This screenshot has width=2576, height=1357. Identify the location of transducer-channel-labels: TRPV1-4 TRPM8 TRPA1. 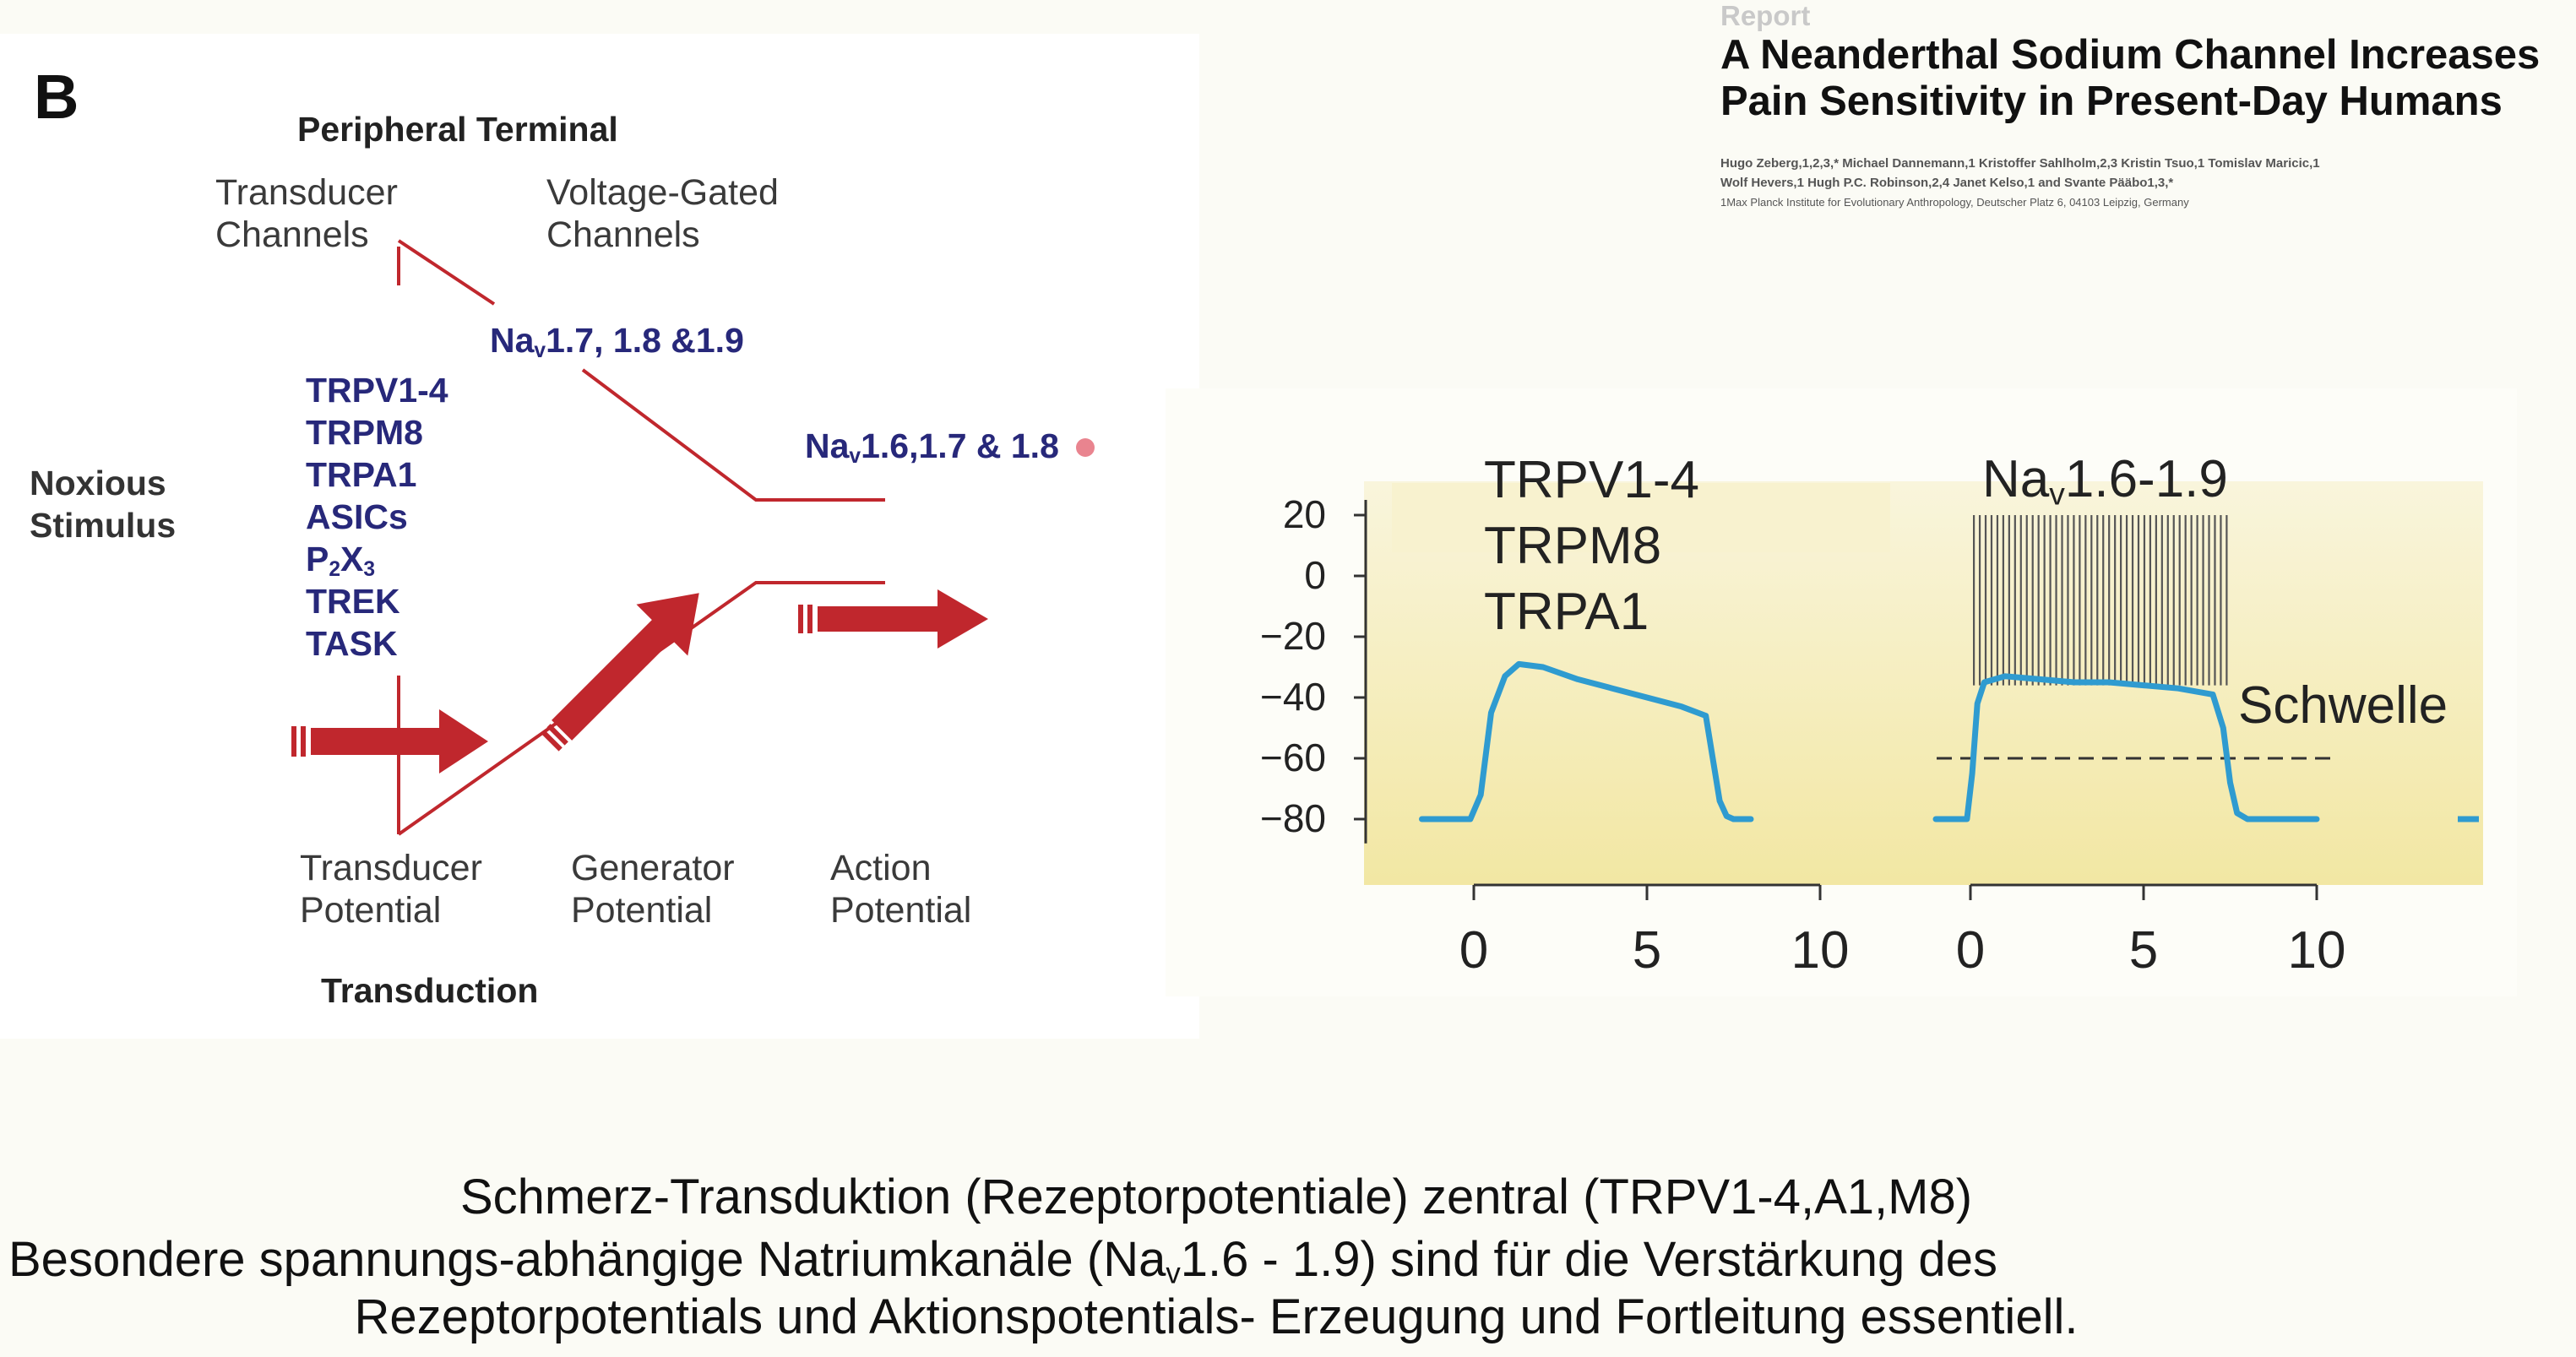
(1591, 546).